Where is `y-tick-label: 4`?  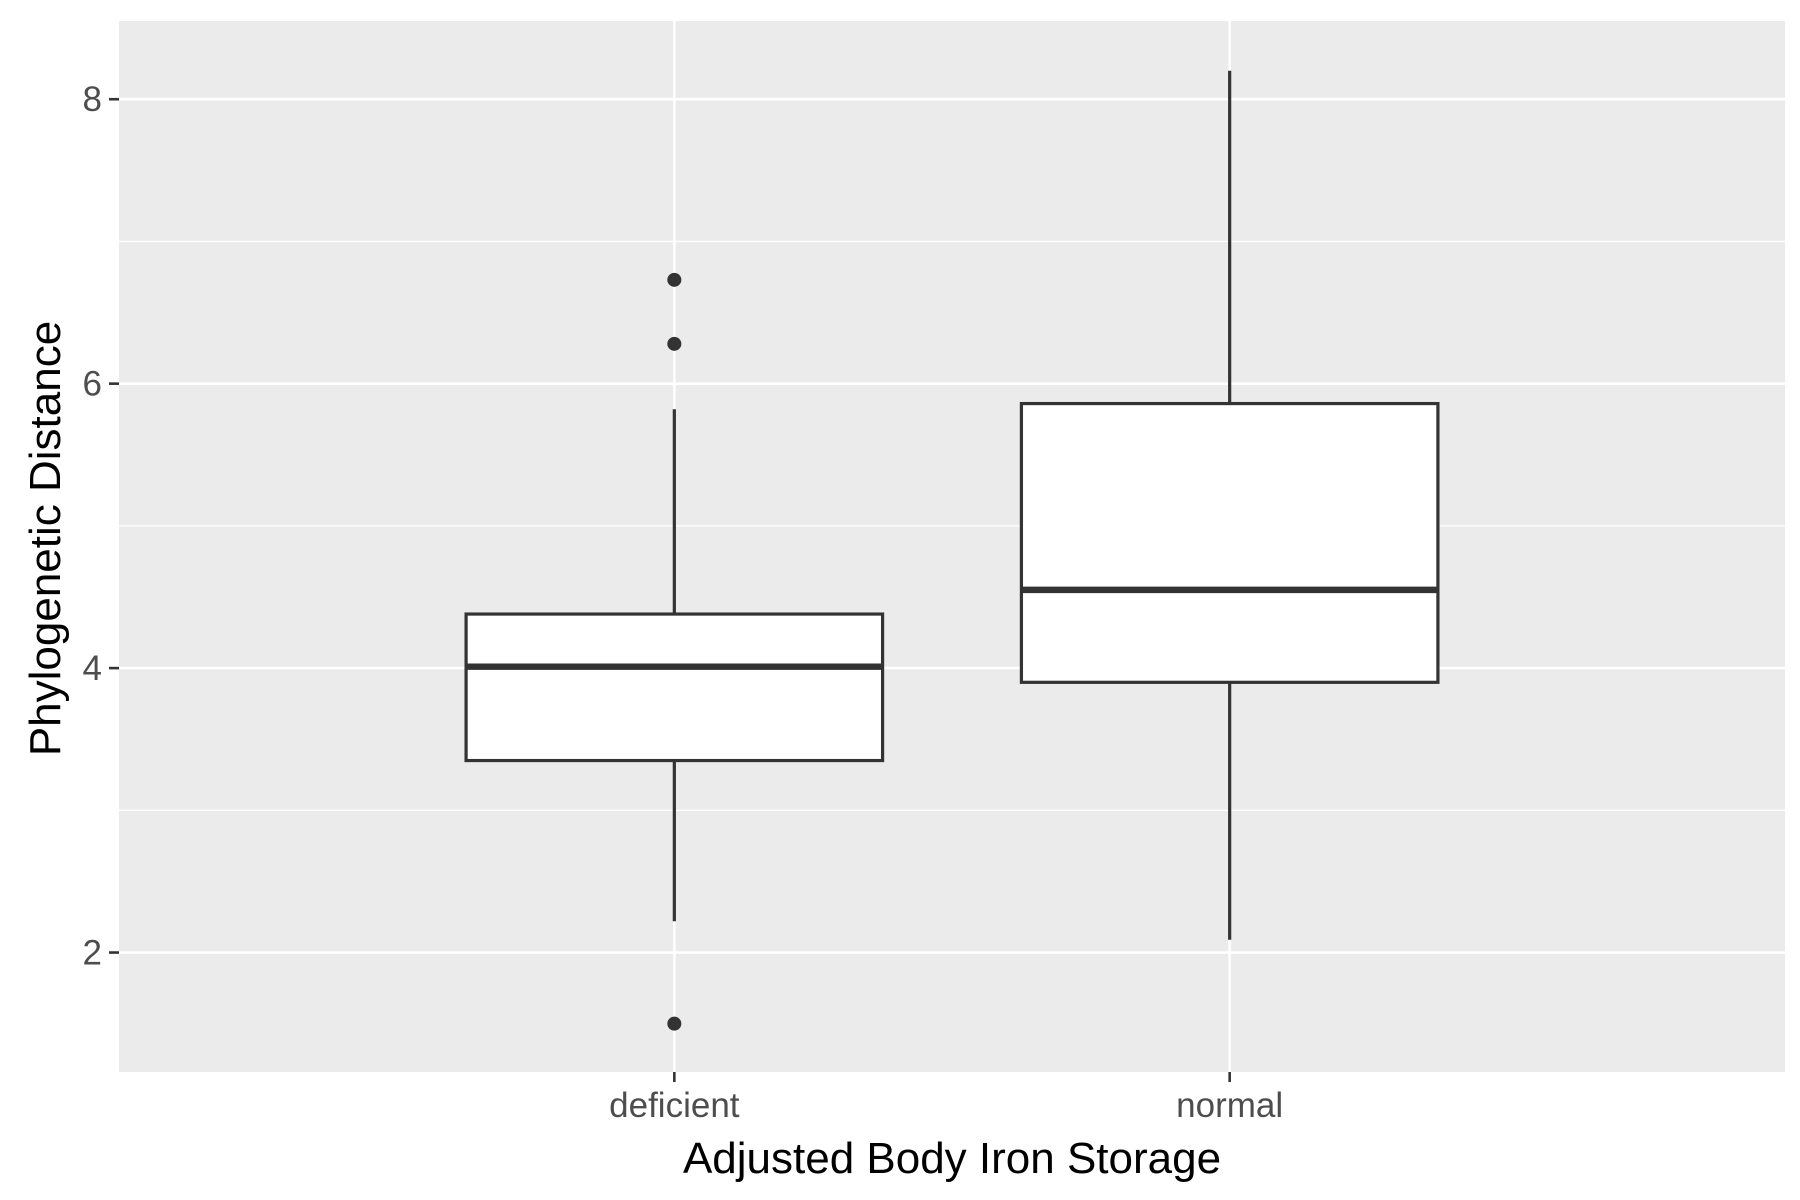
y-tick-label: 4 is located at coordinates (92, 668).